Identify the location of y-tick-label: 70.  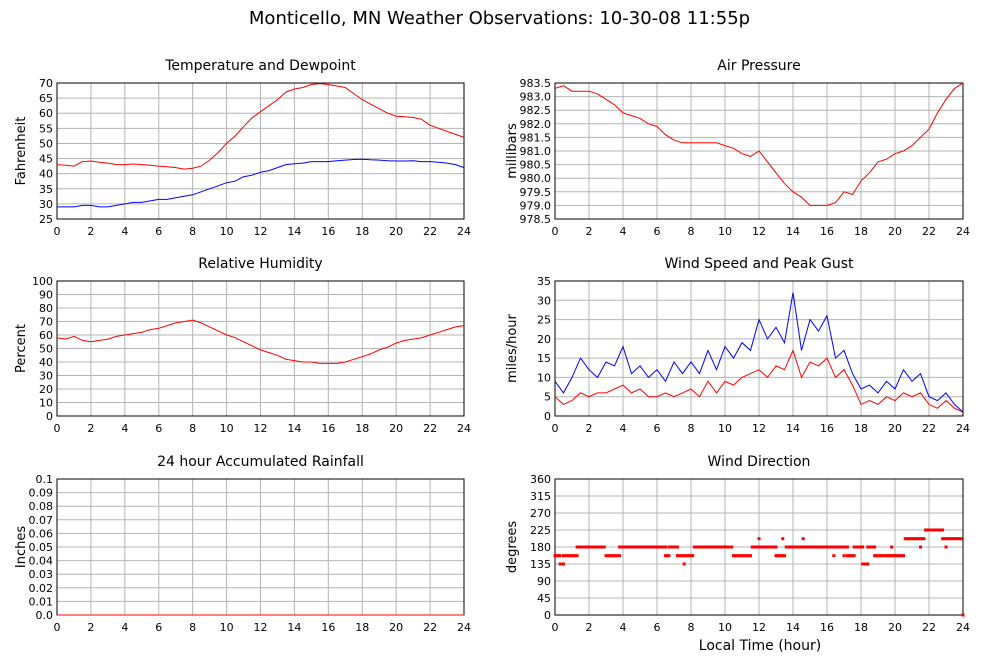
(46, 322).